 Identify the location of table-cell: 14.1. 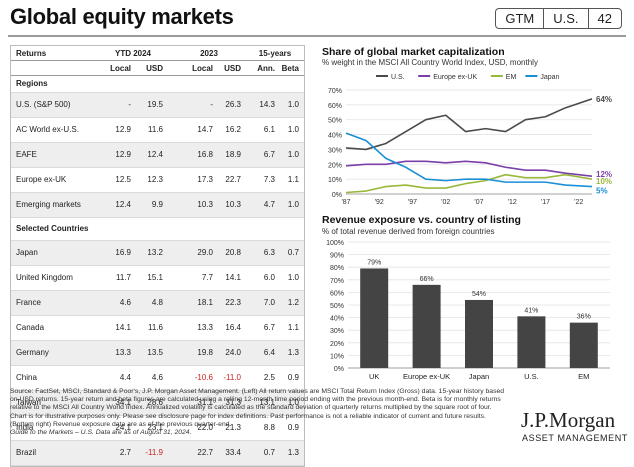
(233, 277).